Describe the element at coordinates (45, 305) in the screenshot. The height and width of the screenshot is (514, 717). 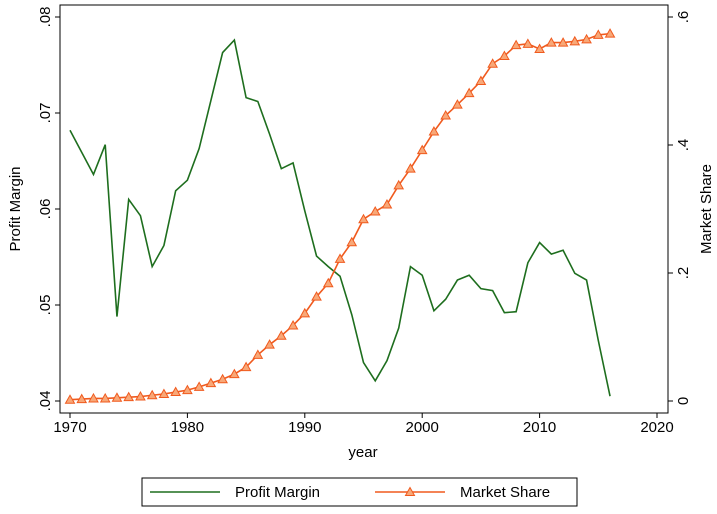
I see `y-tick-label: .05` at that location.